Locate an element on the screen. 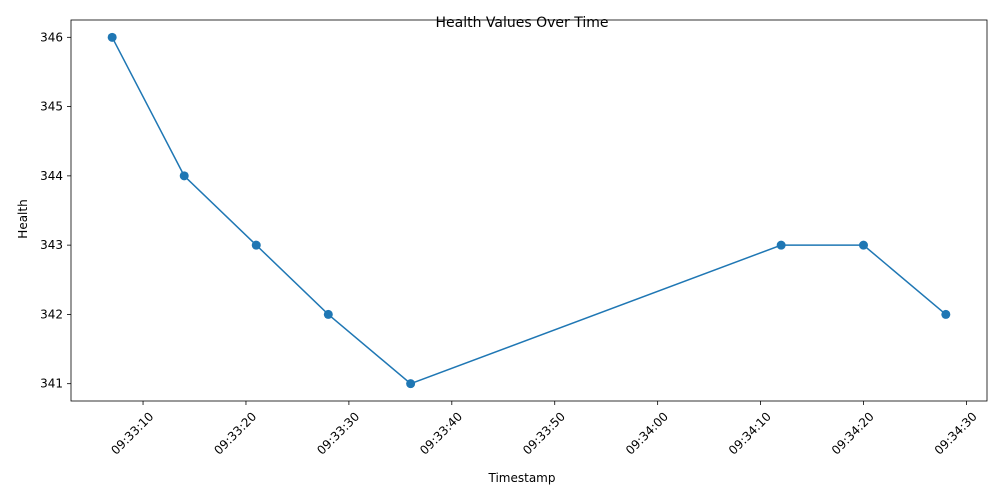 This screenshot has height=500, width=1000. y-tick-label: 345 is located at coordinates (51, 107).